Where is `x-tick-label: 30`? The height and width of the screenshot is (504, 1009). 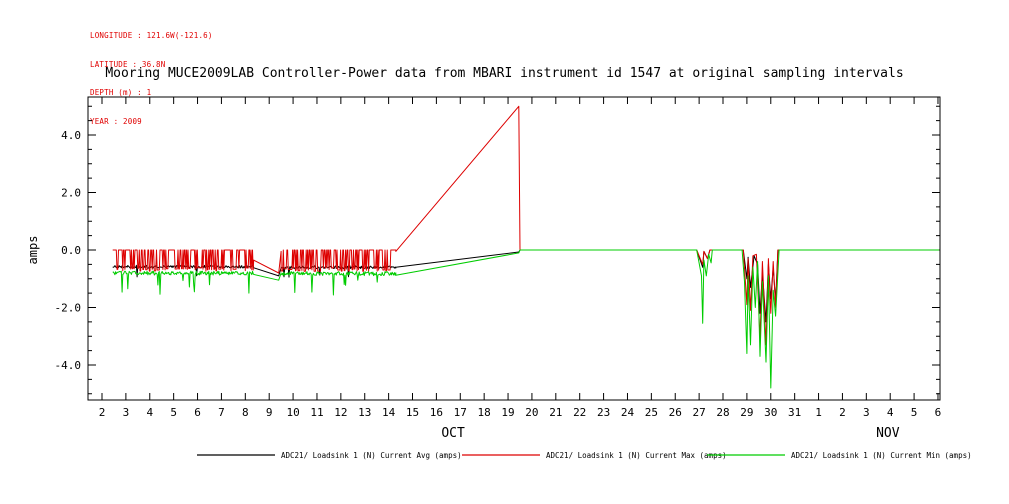 x-tick-label: 30 is located at coordinates (770, 412).